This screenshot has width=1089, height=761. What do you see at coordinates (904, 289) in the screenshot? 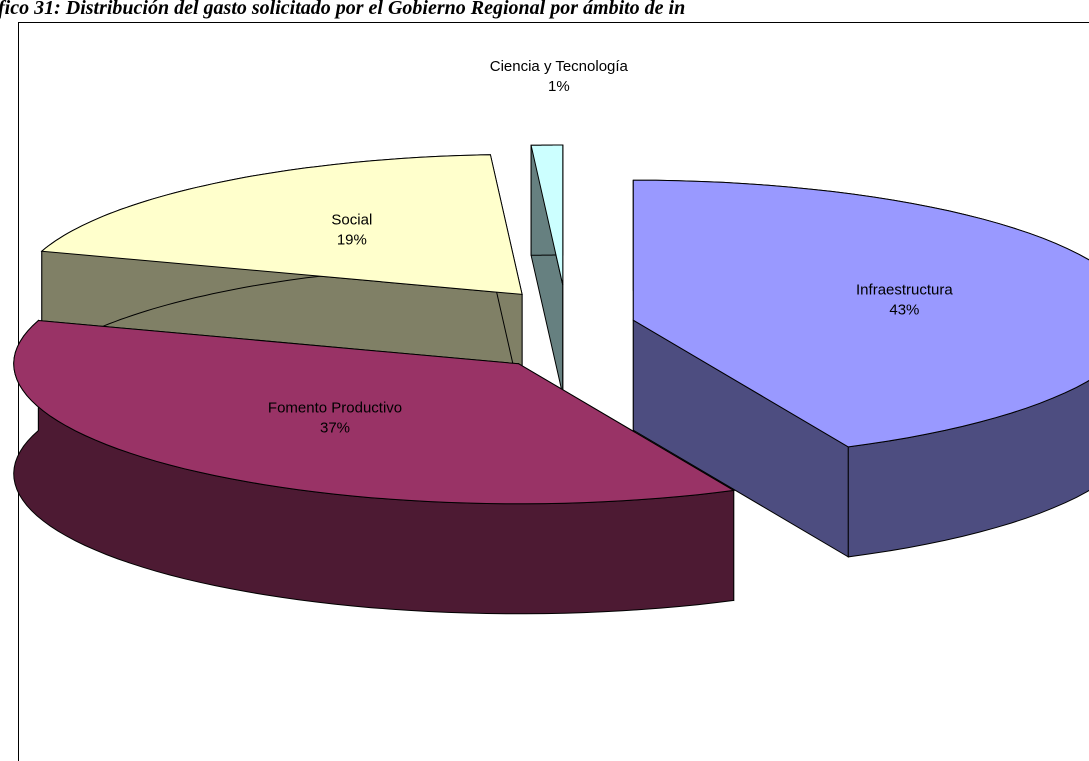
I see `slice-label: Infraestructura` at bounding box center [904, 289].